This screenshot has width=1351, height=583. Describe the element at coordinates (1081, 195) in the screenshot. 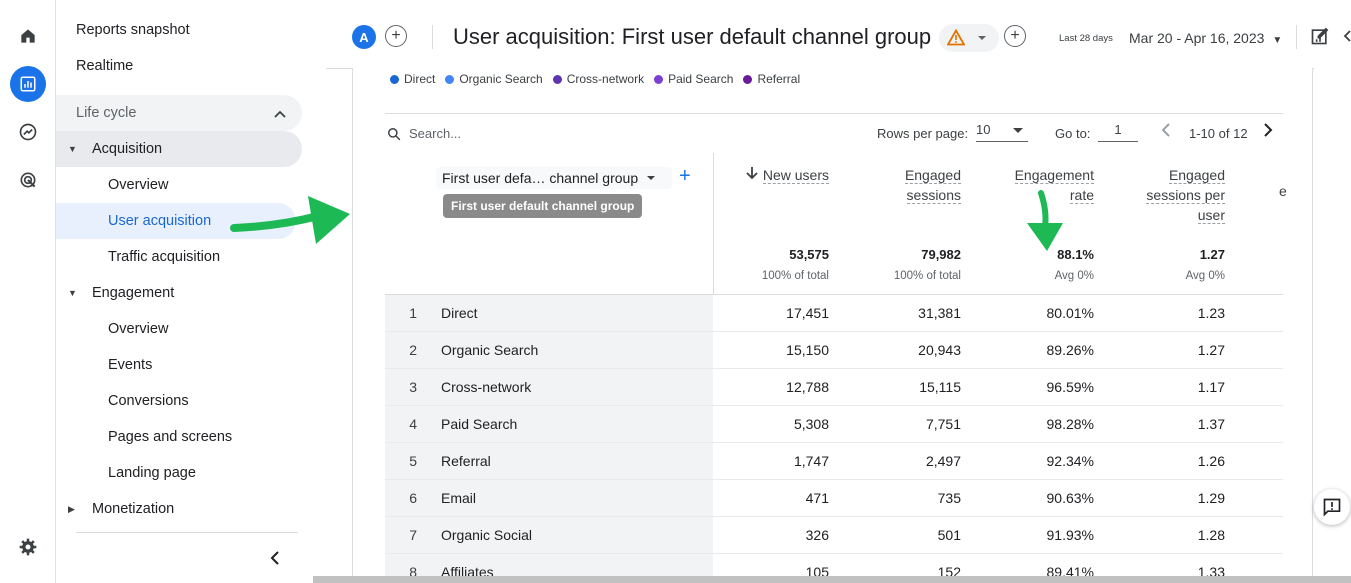

I see `column-header-label: rate` at that location.